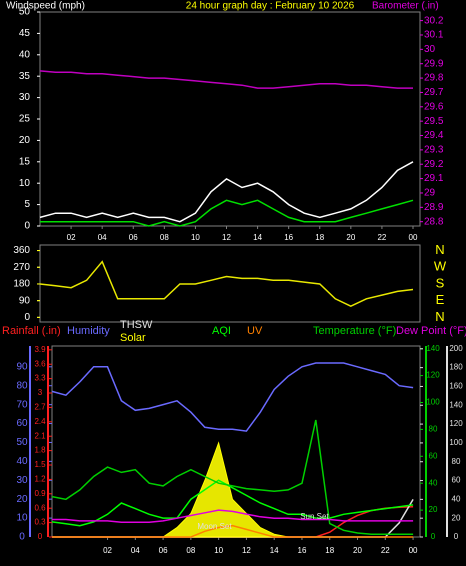 The image size is (466, 566). I want to click on y4-tick-label: 80, so click(456, 461).